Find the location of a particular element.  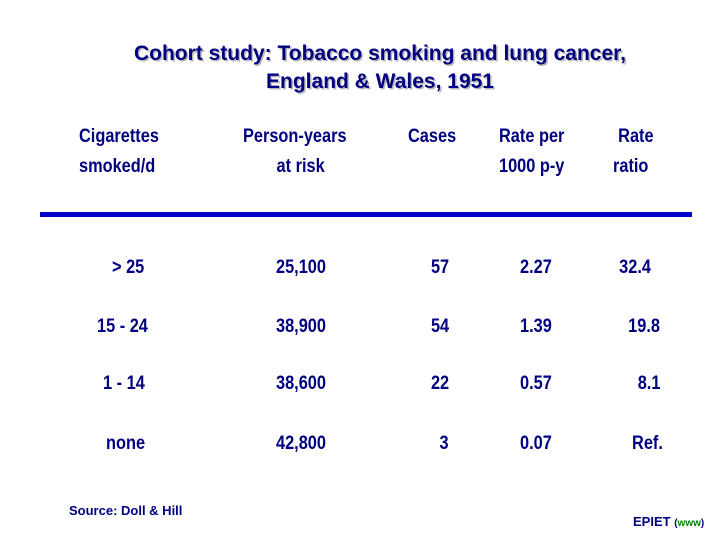

row-4-ratio: Ref. is located at coordinates (647, 443).